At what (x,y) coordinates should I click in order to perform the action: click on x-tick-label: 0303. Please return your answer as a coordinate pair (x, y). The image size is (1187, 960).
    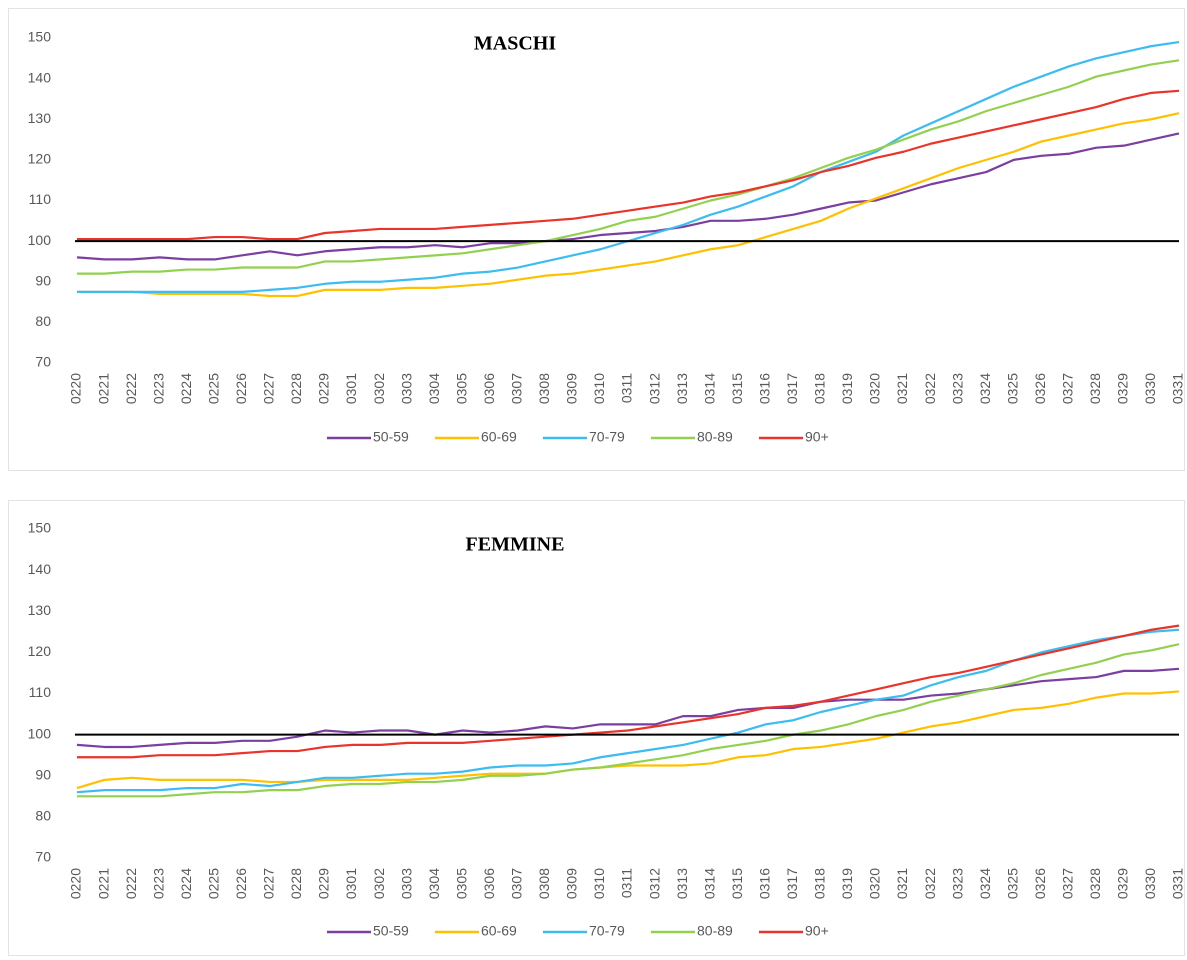
    Looking at the image, I should click on (406, 883).